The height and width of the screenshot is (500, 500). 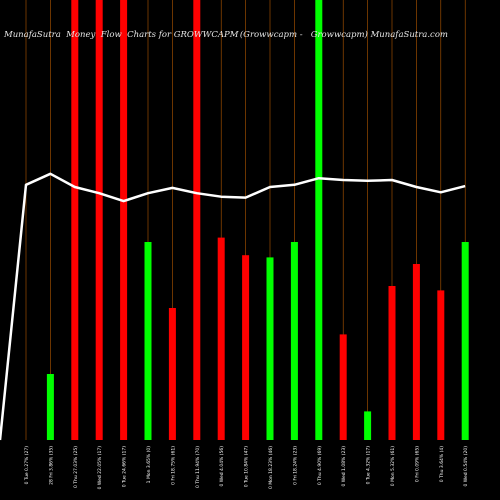 I want to click on x-tick-label: 1 Mon 3.65% (0), so click(x=149, y=465).